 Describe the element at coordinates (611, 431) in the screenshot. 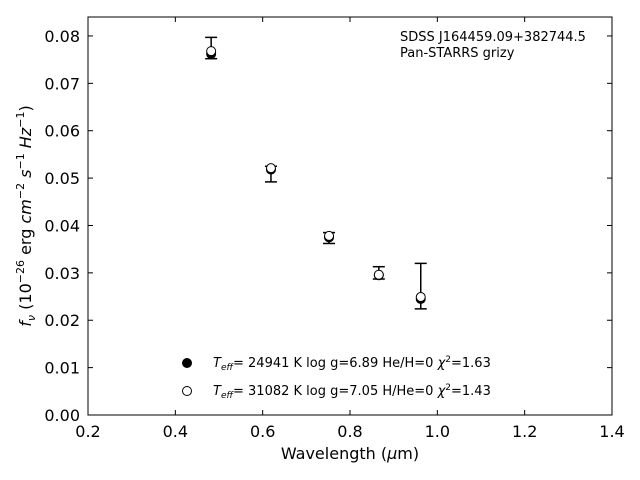

I see `x-tick-label: 1.4` at that location.